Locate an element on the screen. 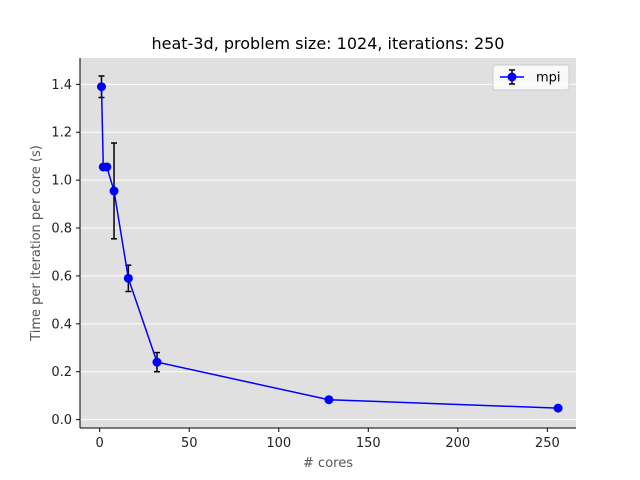 The height and width of the screenshot is (480, 640). x-tick-label: 150 is located at coordinates (368, 443).